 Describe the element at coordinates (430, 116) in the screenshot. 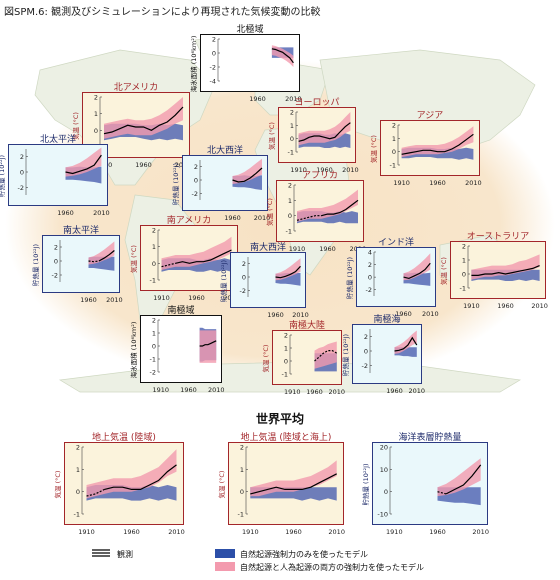

I see `panel-title: アジア` at that location.